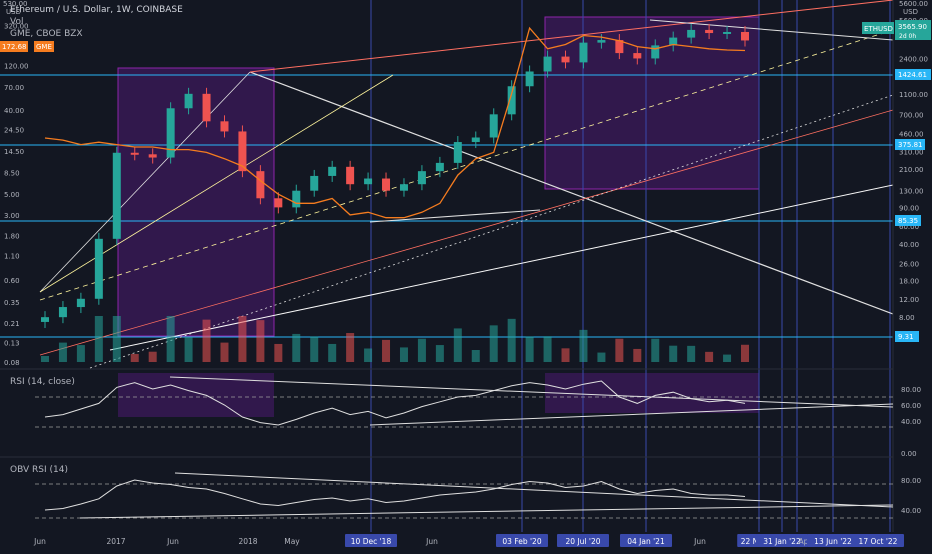 The image size is (932, 554). Describe the element at coordinates (455, 216) in the screenshot. I see `trendline-base` at that location.